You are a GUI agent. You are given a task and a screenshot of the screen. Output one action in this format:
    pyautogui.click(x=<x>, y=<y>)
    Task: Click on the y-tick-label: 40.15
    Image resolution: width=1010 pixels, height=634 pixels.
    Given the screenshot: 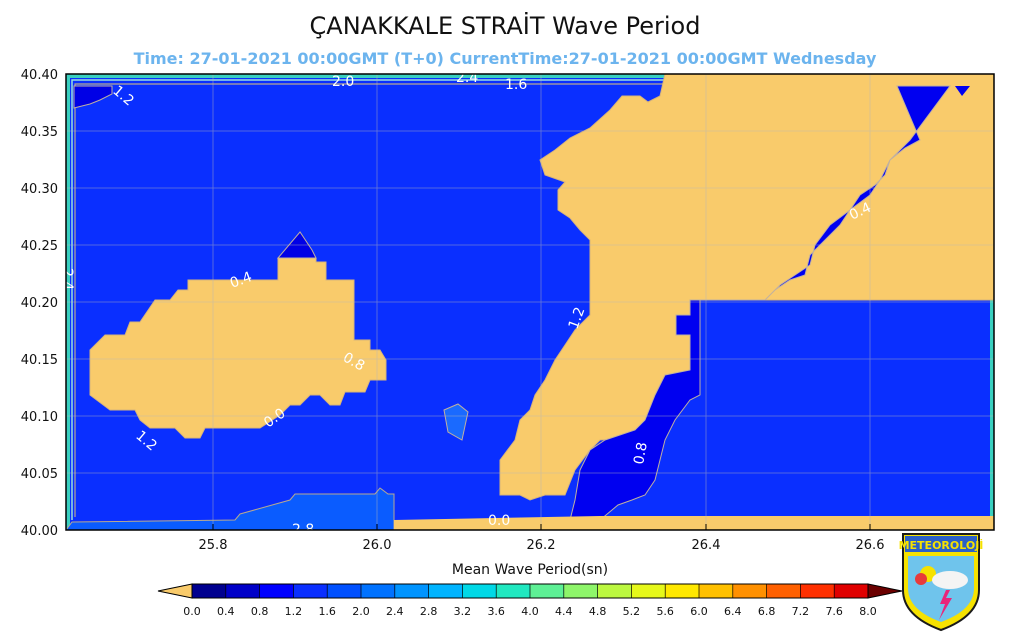 What is the action you would take?
    pyautogui.click(x=39, y=360)
    